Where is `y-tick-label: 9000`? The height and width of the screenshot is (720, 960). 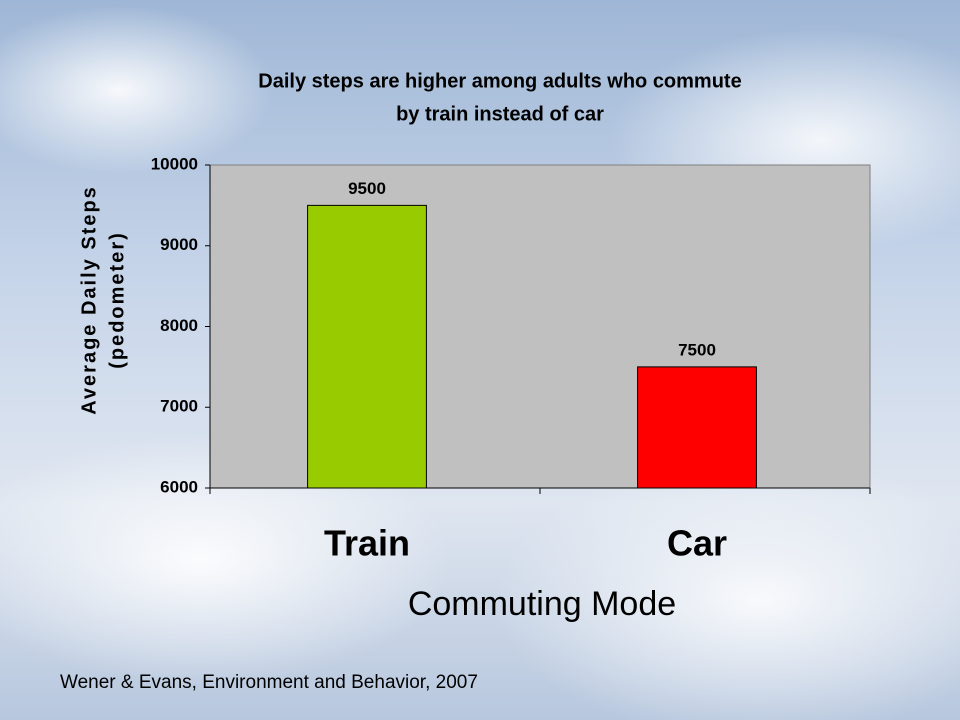
y-tick-label: 9000 is located at coordinates (179, 244).